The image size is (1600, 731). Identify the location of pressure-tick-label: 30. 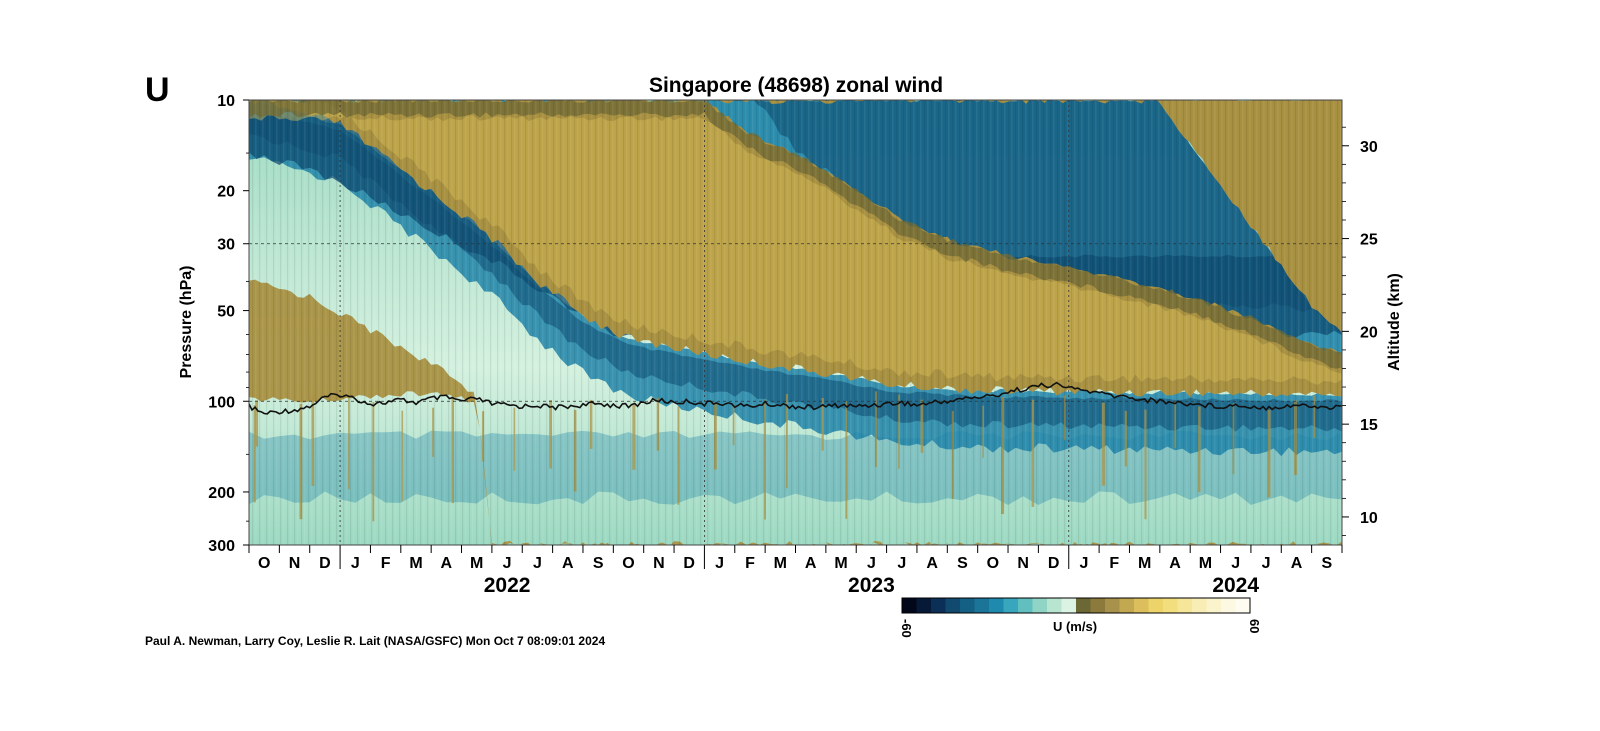
(226, 245).